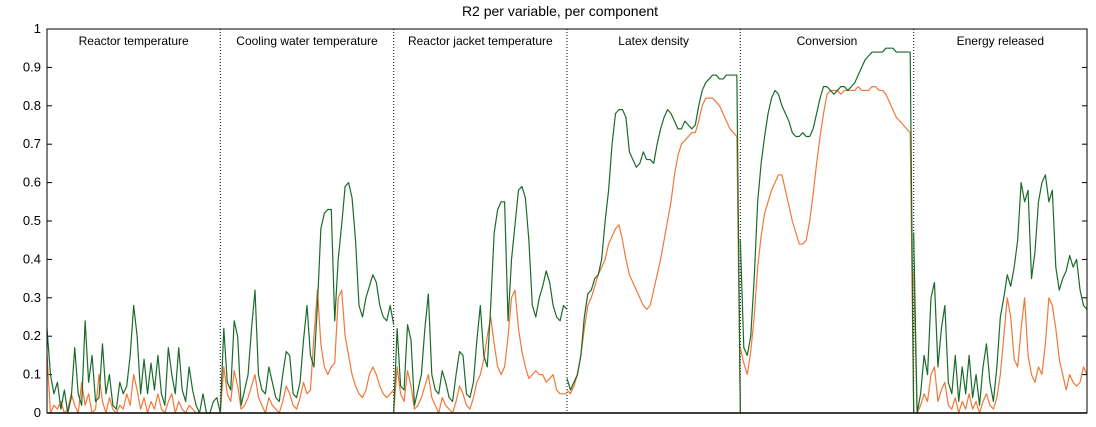  I want to click on panel-label: Conversion, so click(827, 41).